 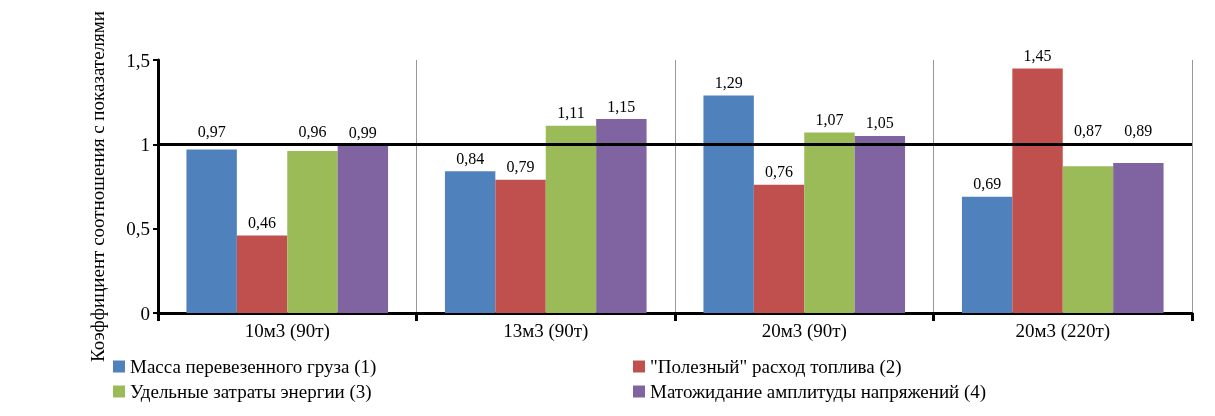 What do you see at coordinates (312, 132) in the screenshot?
I see `data-label: 0,96` at bounding box center [312, 132].